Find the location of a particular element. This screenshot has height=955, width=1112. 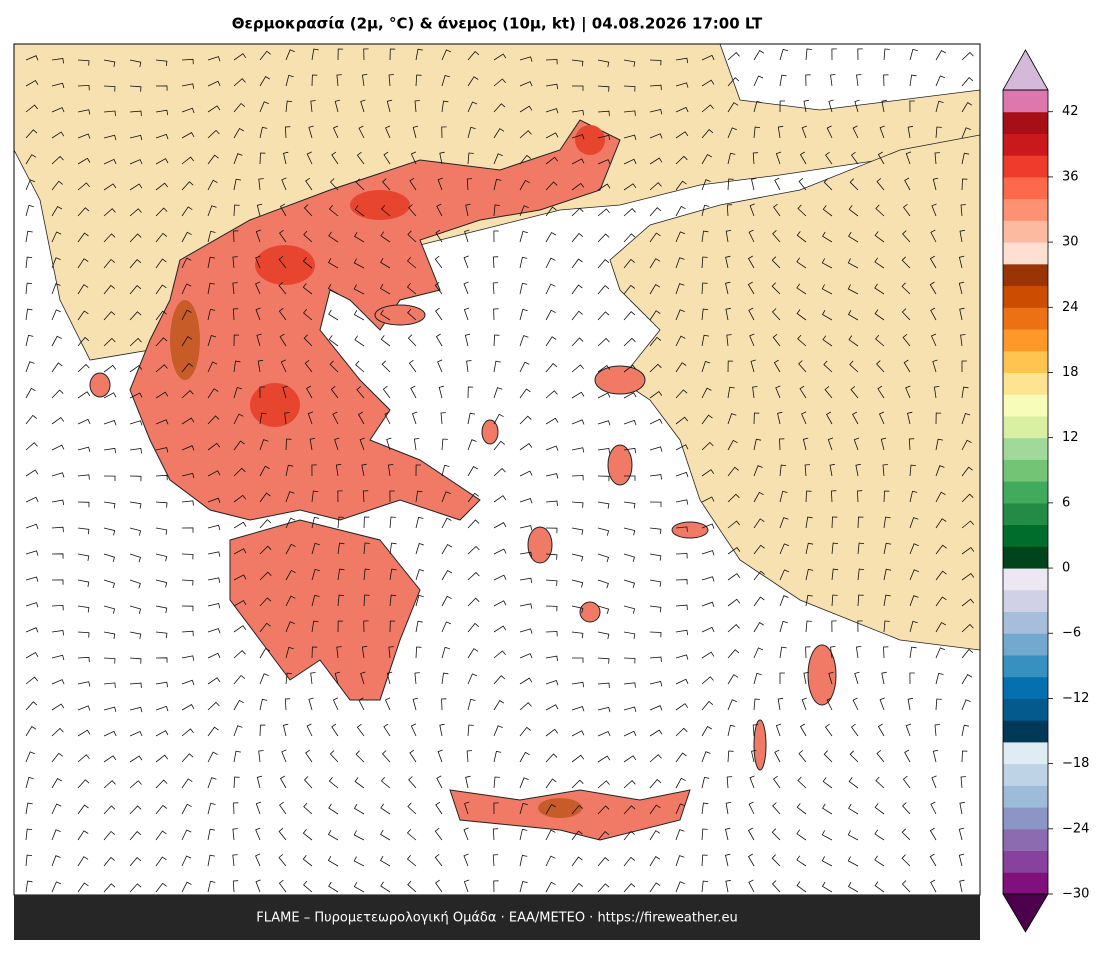

colorbar-tick-label: 24 is located at coordinates (1070, 307).